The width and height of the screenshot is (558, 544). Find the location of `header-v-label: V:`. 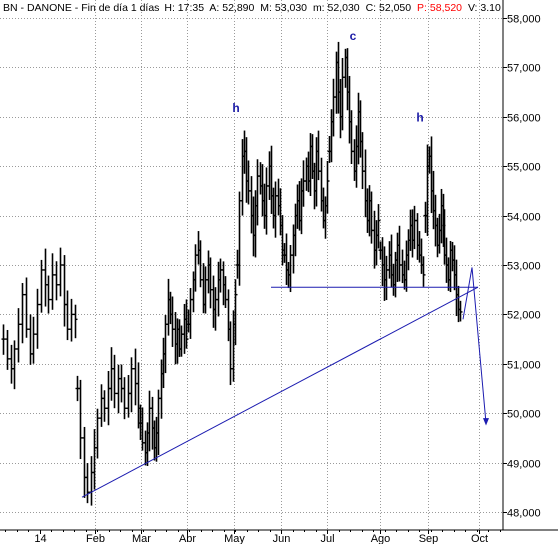

header-v-label: V: is located at coordinates (473, 8).